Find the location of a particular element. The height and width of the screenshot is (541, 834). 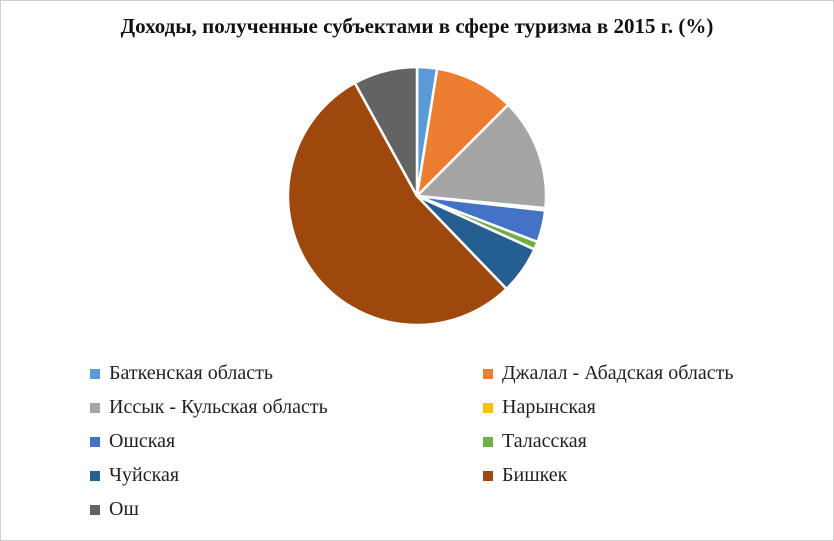

legend-label: Бишкек is located at coordinates (535, 475).